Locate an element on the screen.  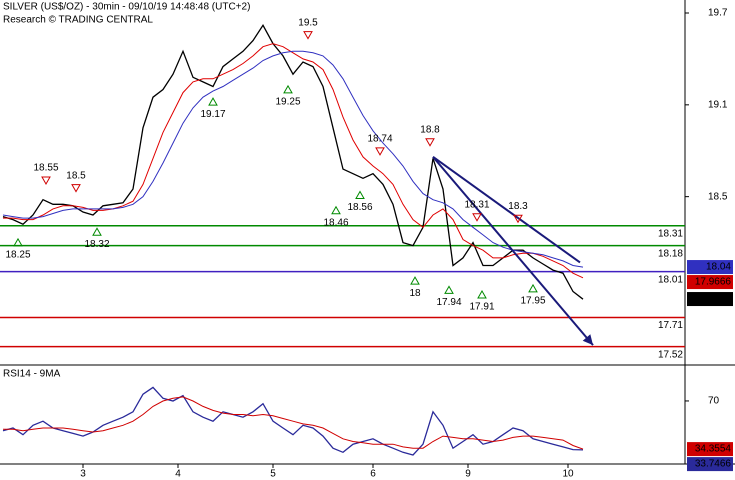
level-label: 17.71 is located at coordinates (670, 325).